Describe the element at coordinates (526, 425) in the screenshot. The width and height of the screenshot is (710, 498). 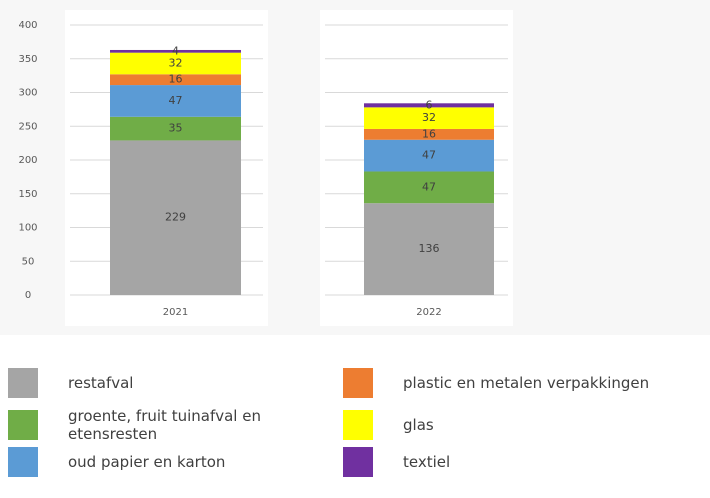
I see `legend-item: glas` at that location.